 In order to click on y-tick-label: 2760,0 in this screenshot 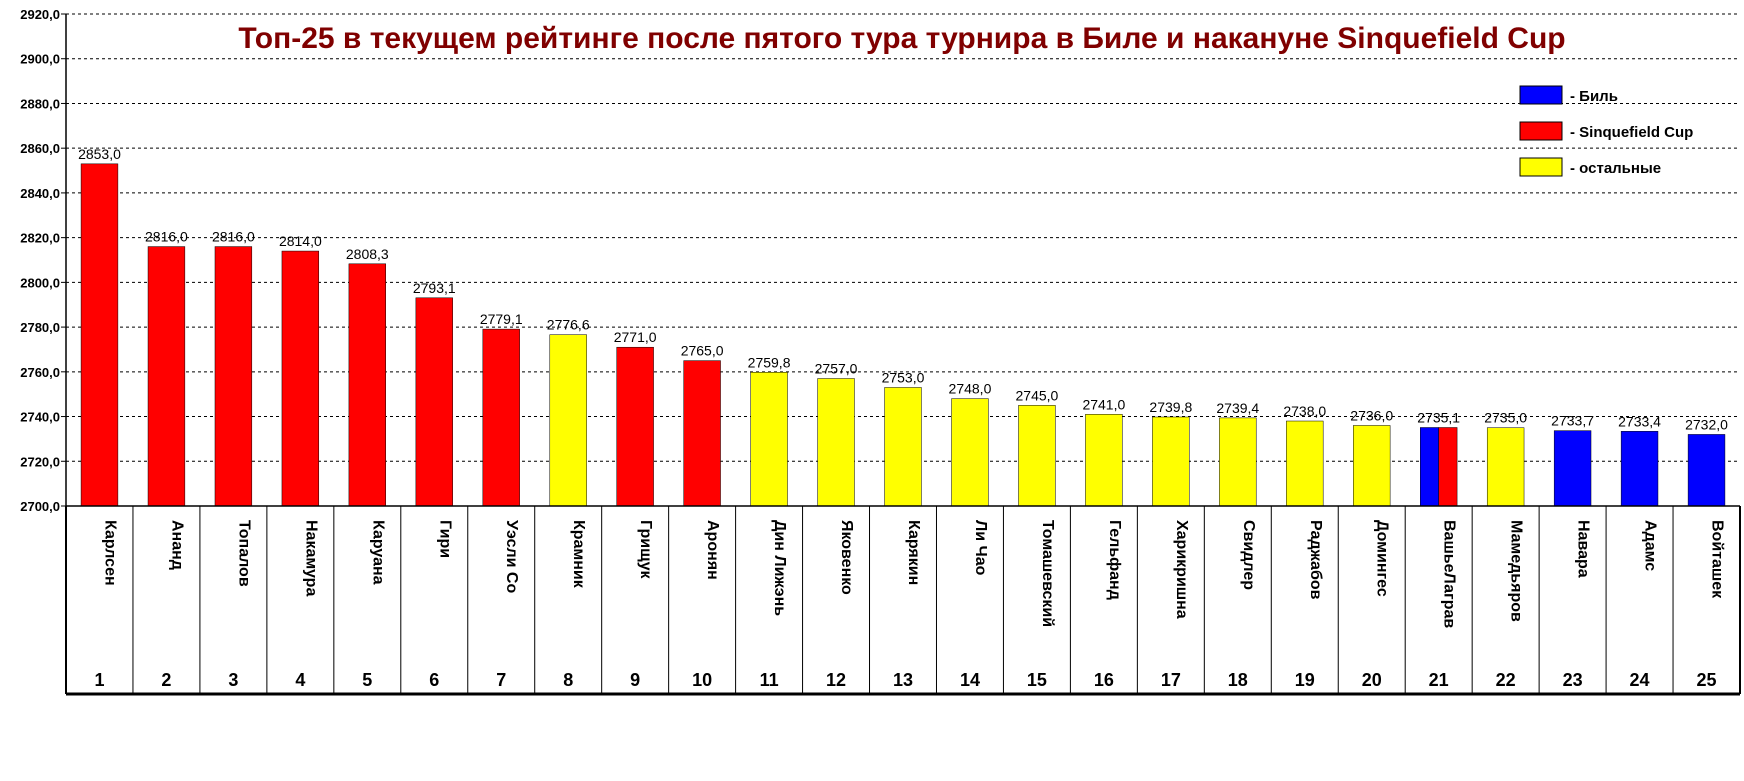, I will do `click(40, 372)`.